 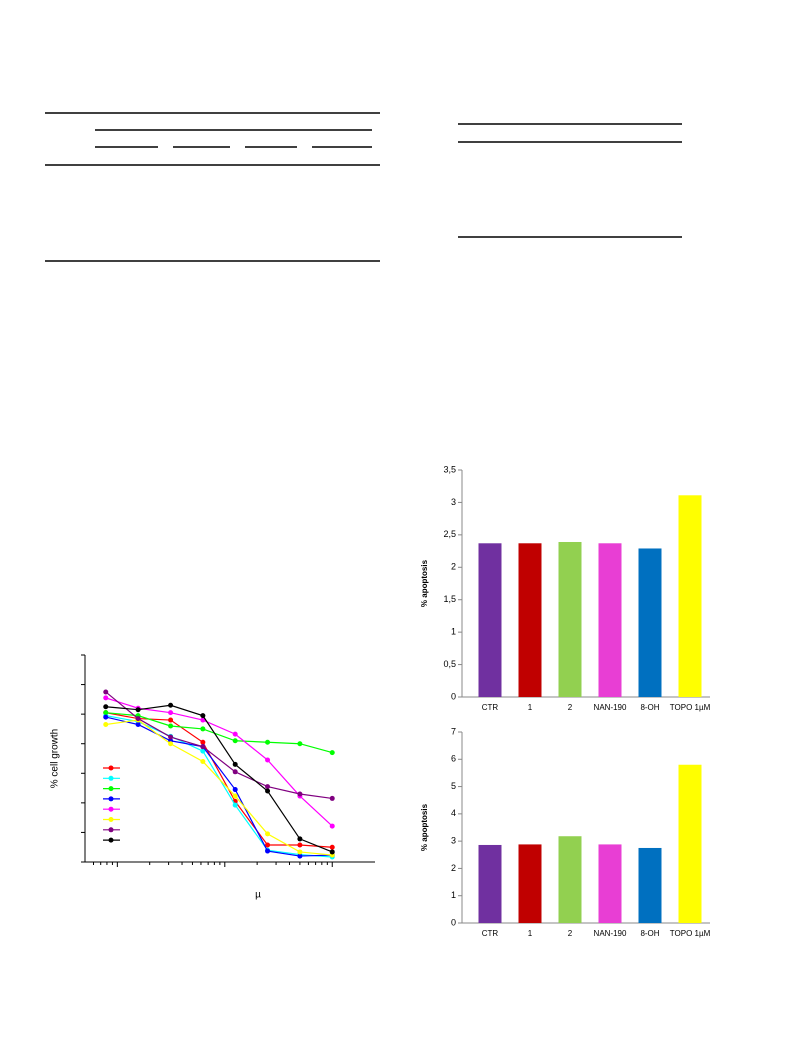 What do you see at coordinates (449, 664) in the screenshot?
I see `y-tick-label: 0,5` at bounding box center [449, 664].